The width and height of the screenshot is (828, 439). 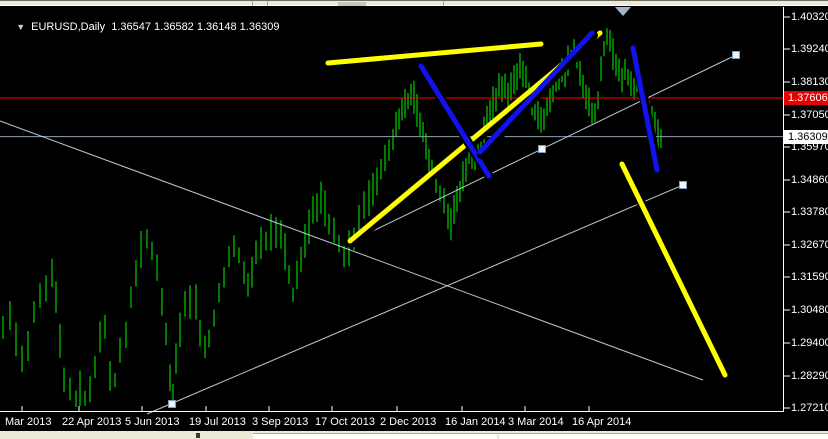 I want to click on time-axis-label: Mar 2013, so click(x=28, y=422).